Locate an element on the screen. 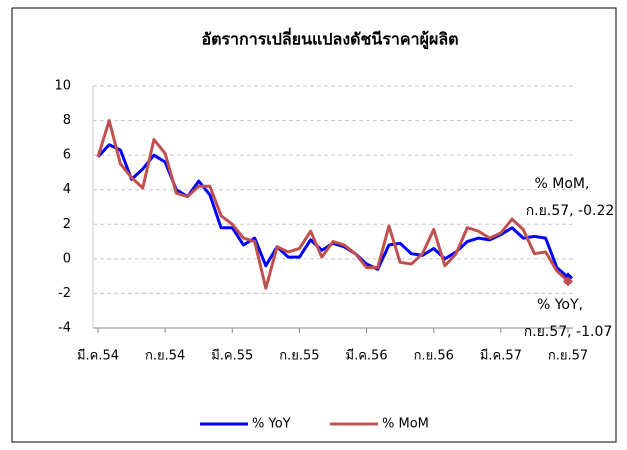 This screenshot has width=627, height=450. y-tick-label: 0 is located at coordinates (67, 258).